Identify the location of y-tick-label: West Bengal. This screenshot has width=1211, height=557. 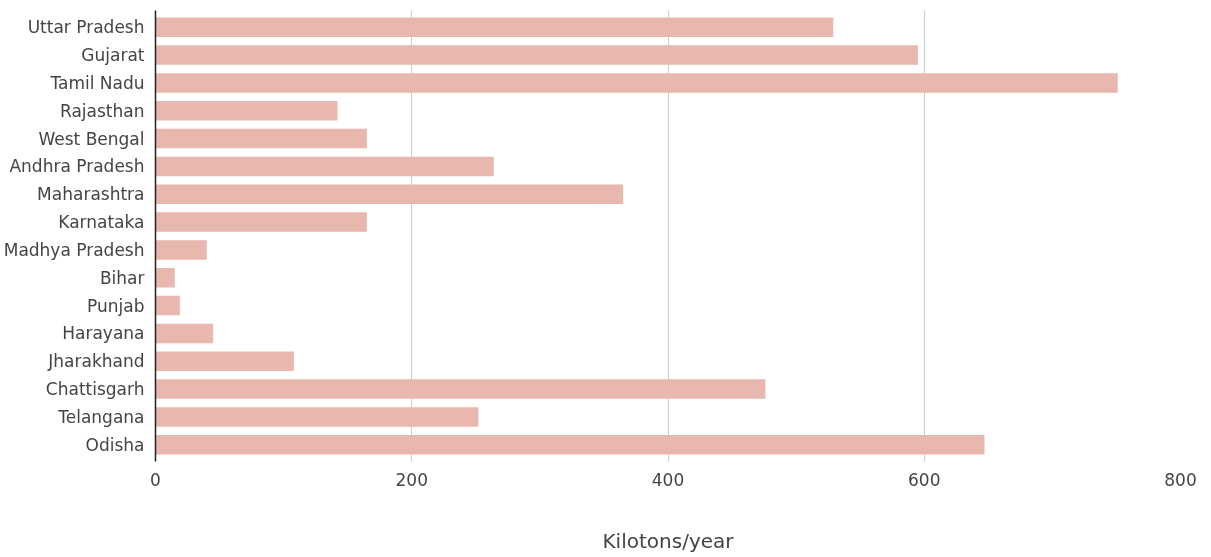
(91, 138).